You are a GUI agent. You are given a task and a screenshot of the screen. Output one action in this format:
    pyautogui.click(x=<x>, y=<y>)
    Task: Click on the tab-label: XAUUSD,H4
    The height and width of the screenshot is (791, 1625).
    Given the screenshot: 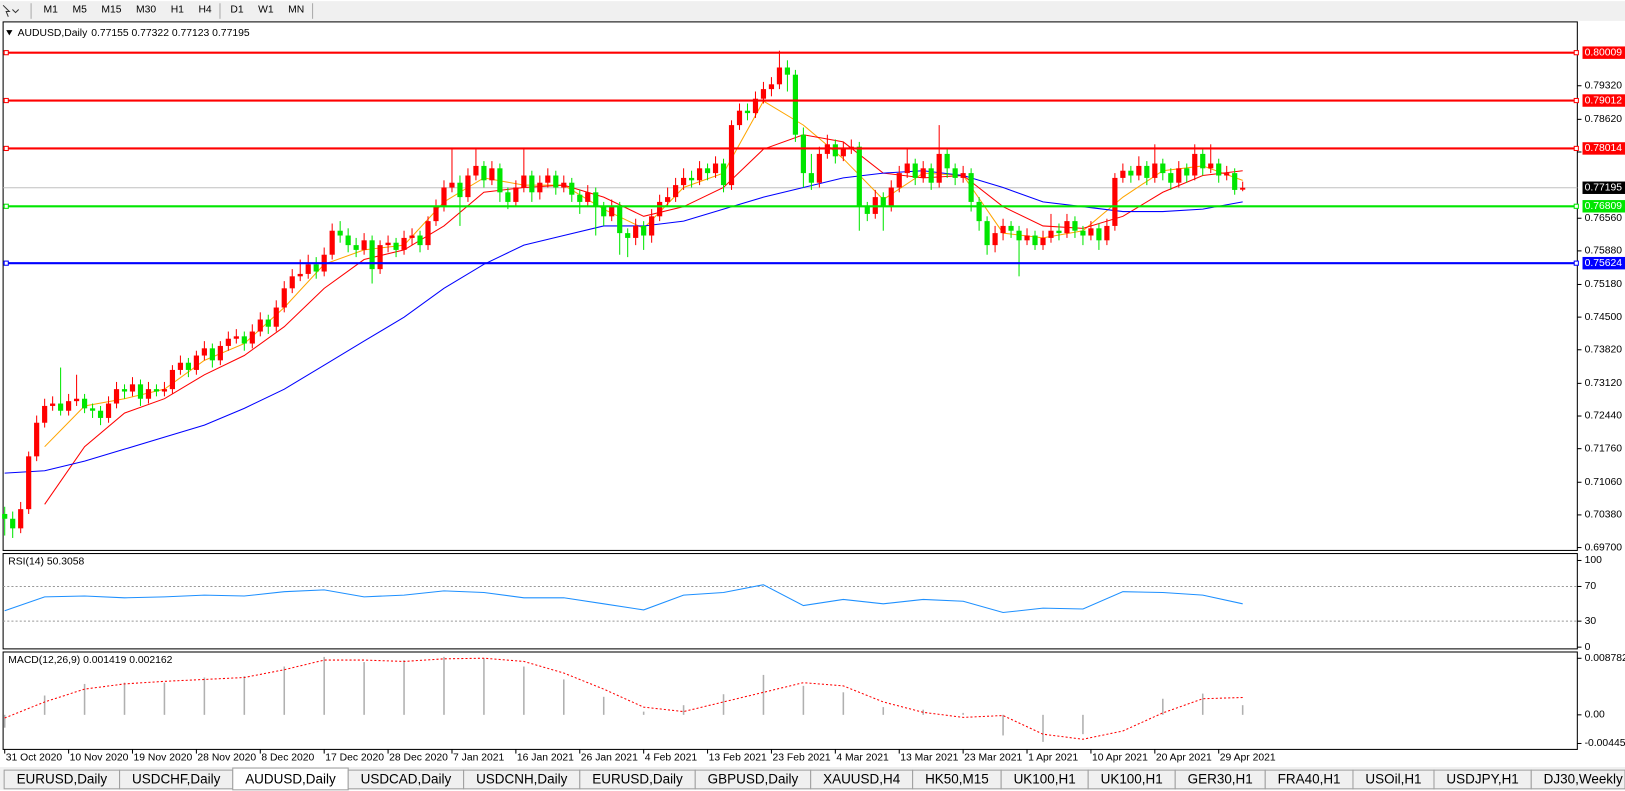 What is the action you would take?
    pyautogui.click(x=862, y=779)
    